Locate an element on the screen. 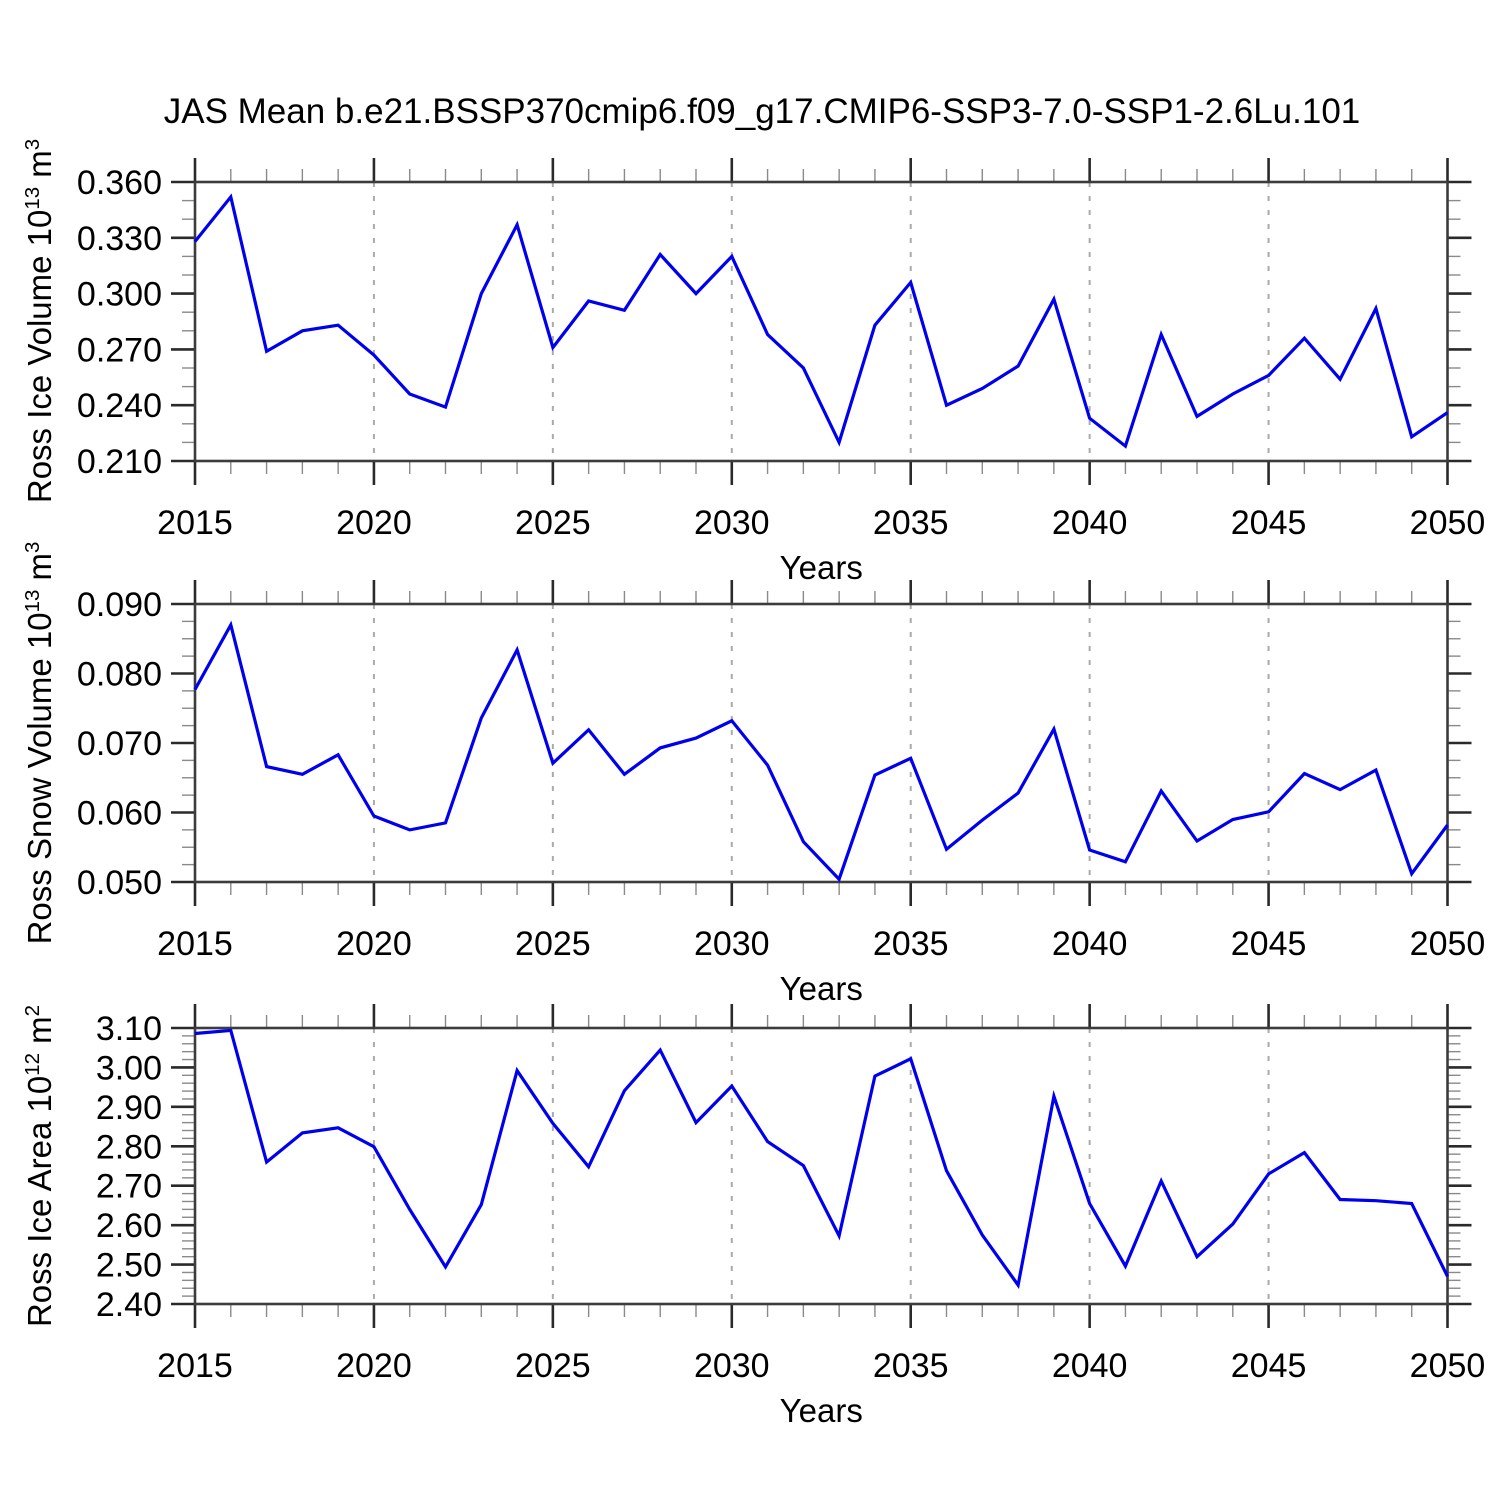  y-tick-label: 0.080 is located at coordinates (119, 675).